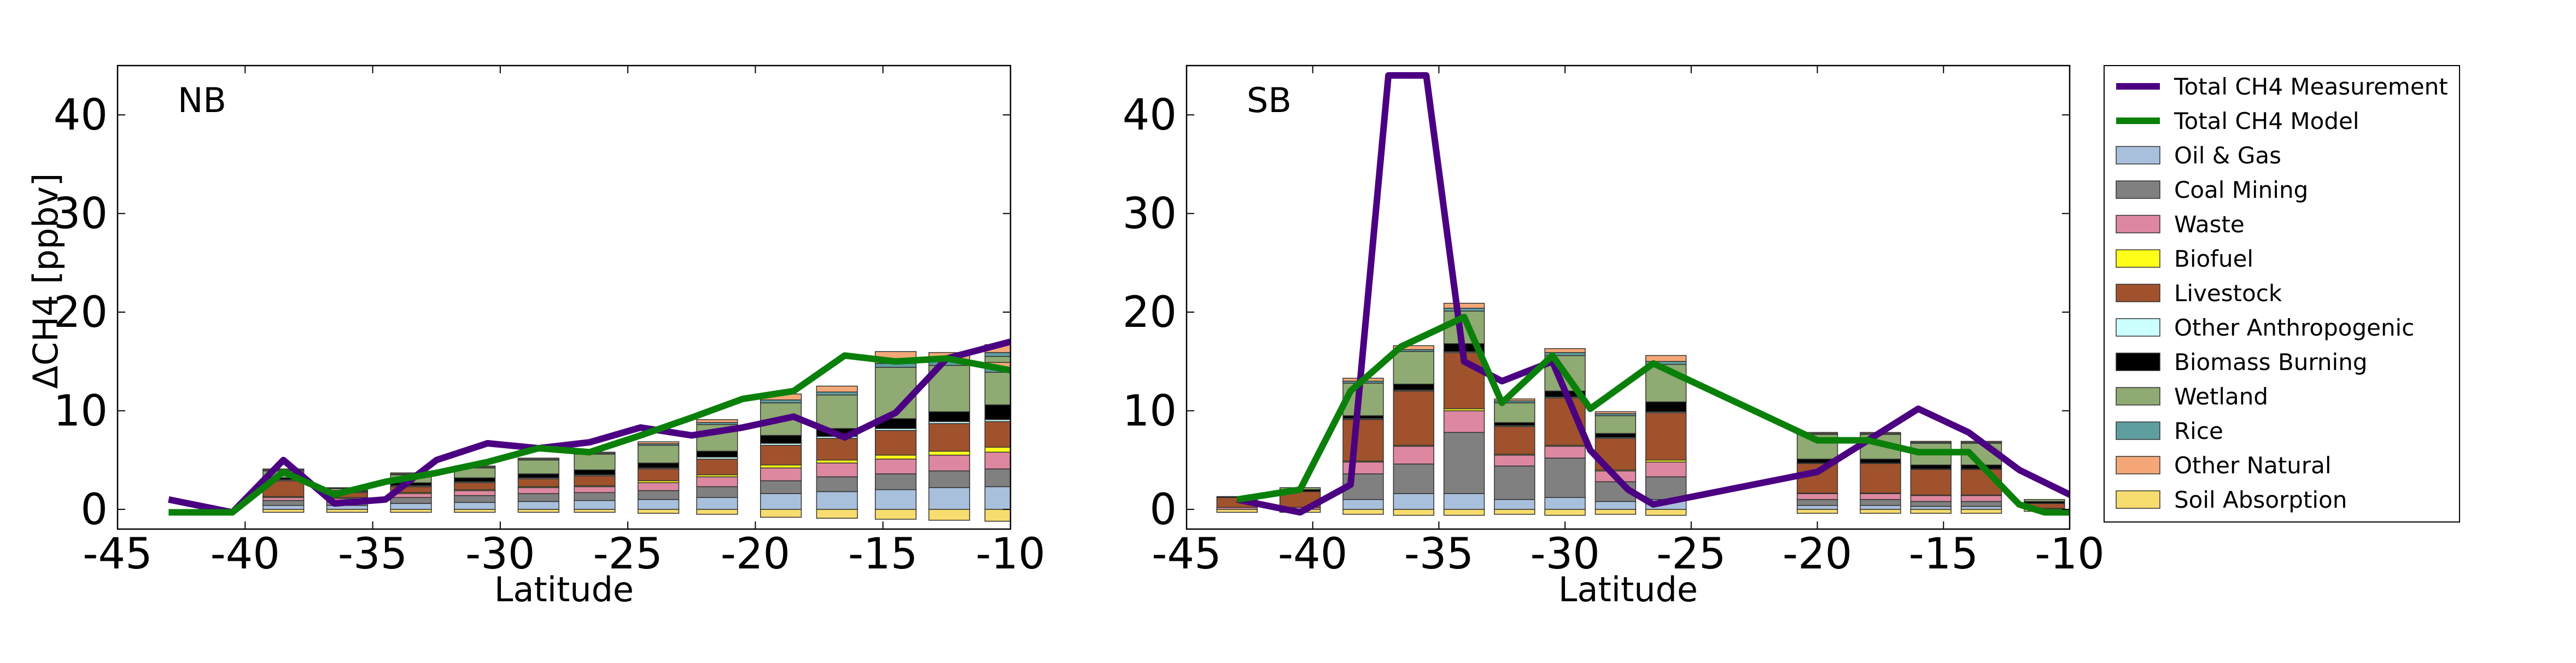  What do you see at coordinates (2227, 155) in the screenshot?
I see `legend-label: Oil & Gas` at bounding box center [2227, 155].